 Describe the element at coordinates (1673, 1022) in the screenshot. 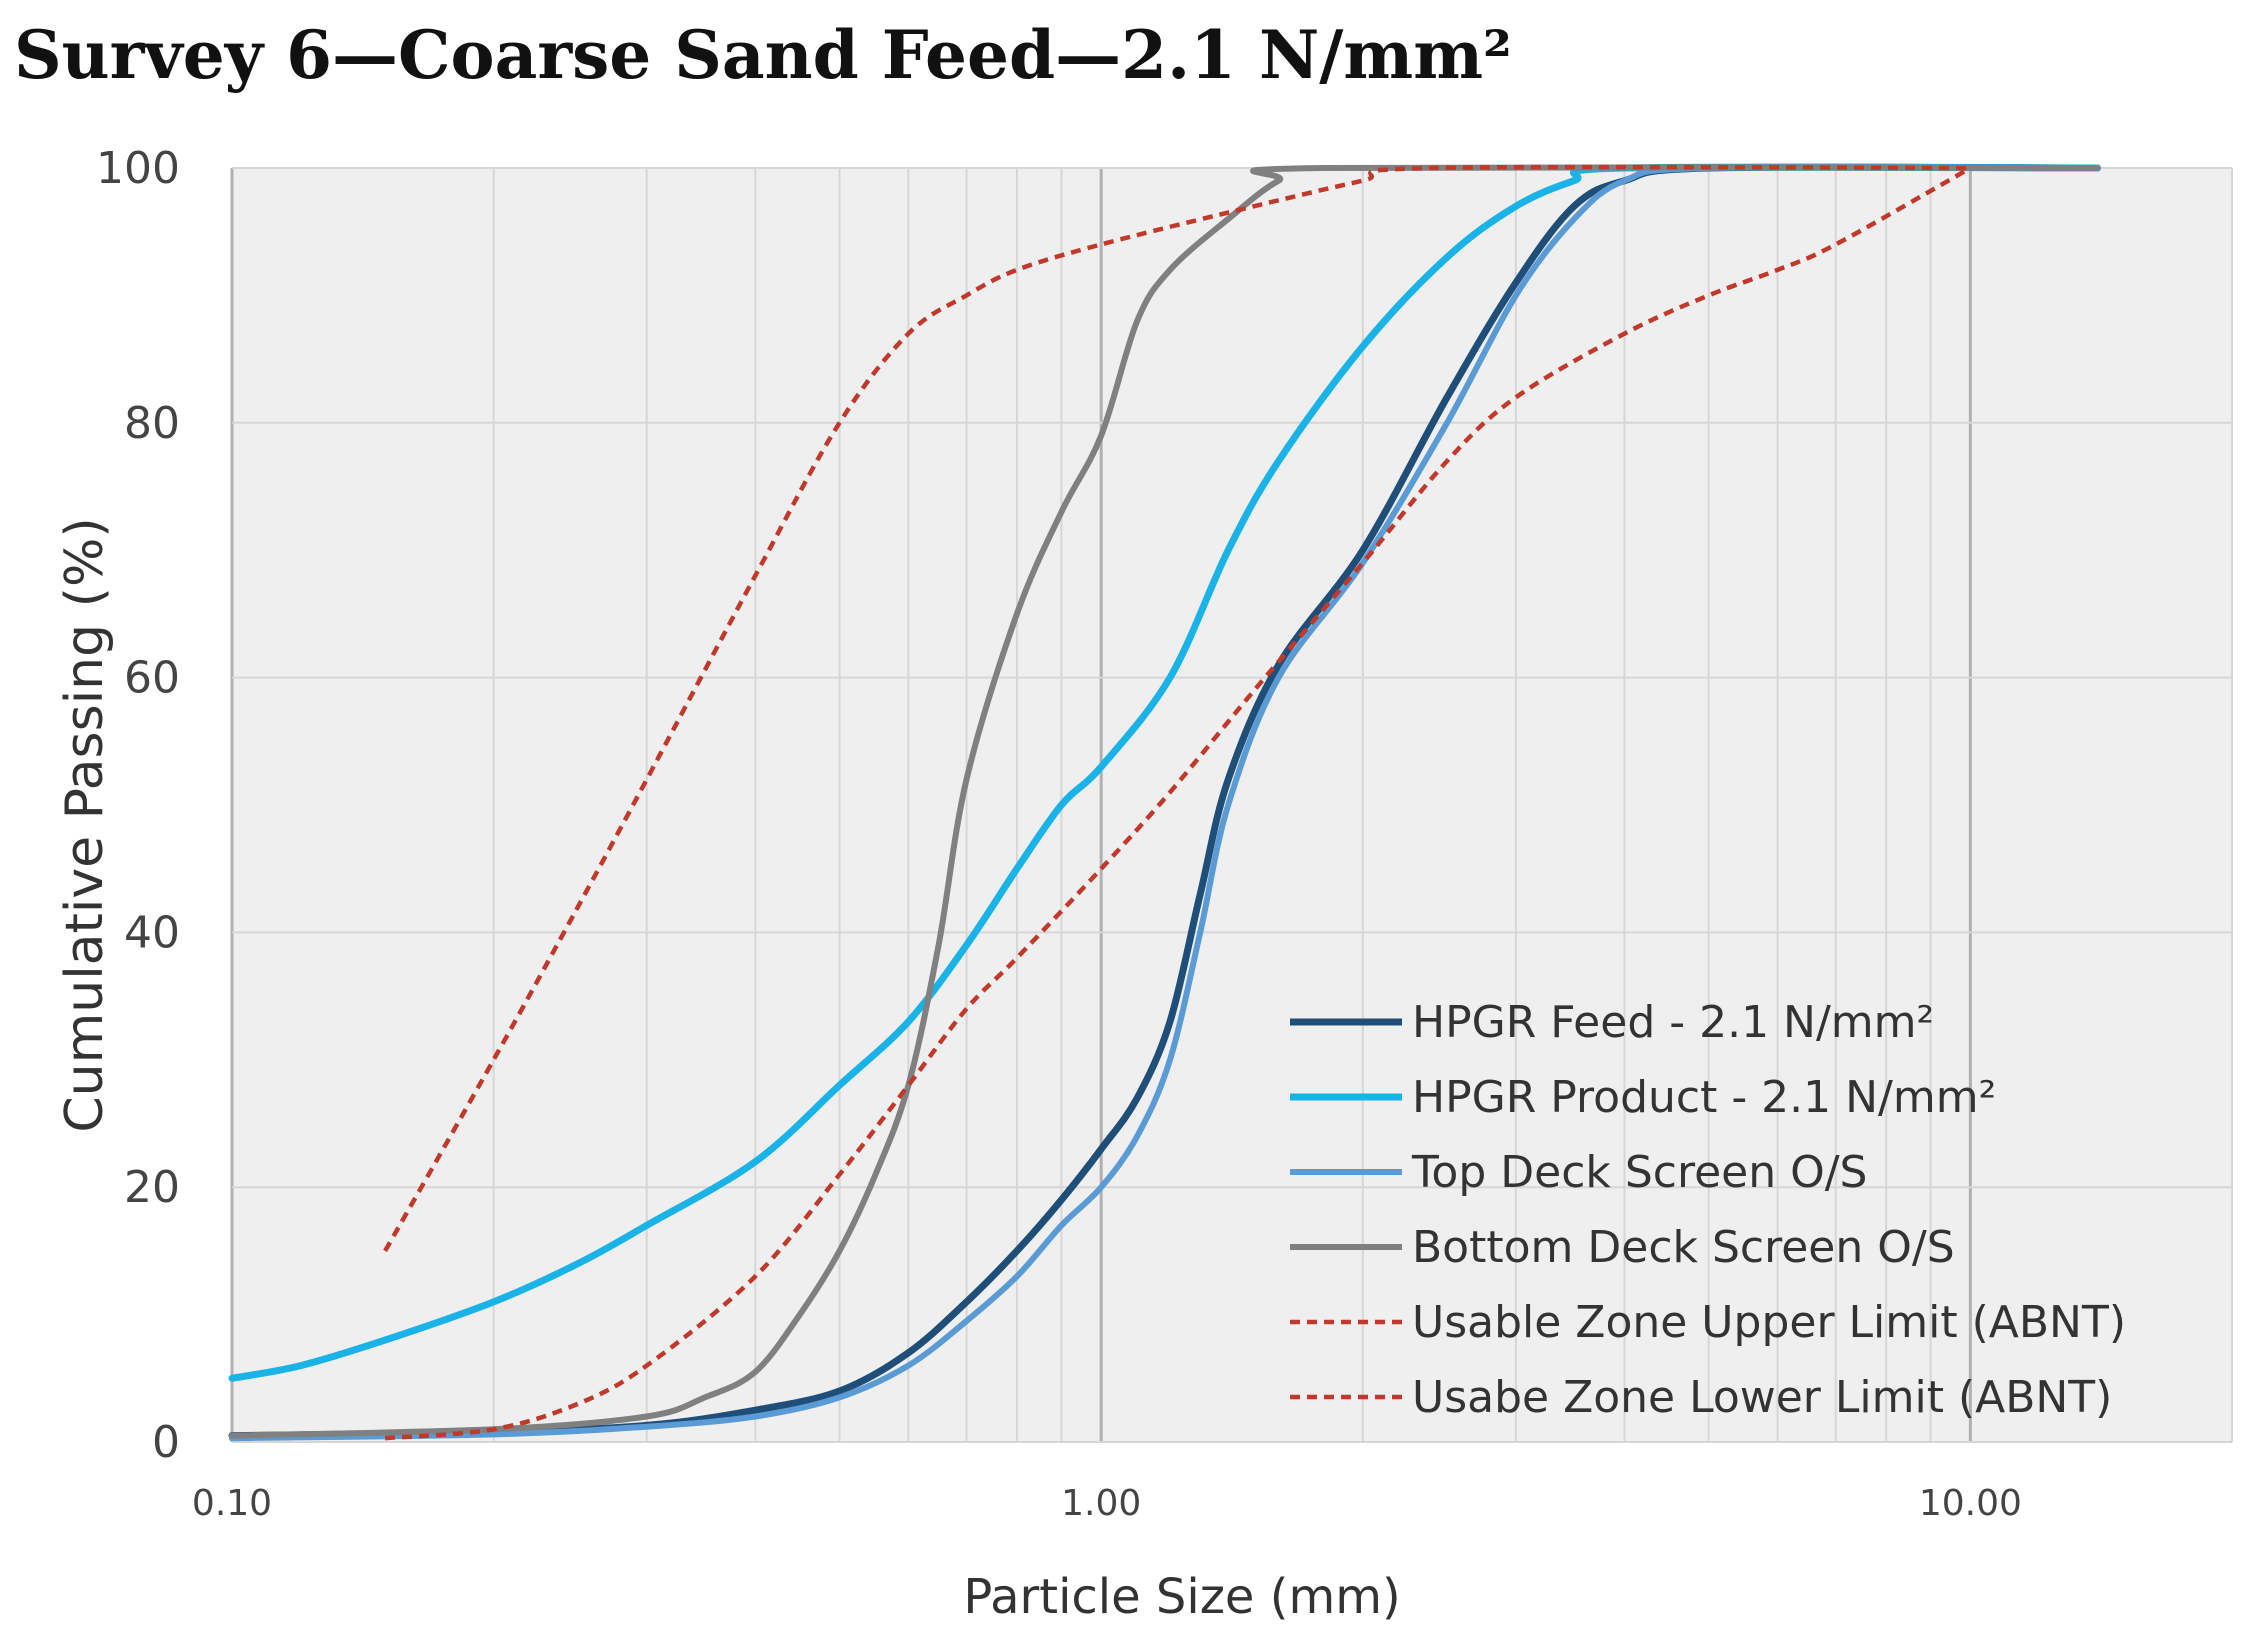

I see `legend-label-1: HPGR Feed - 2.1 N/mm²` at that location.